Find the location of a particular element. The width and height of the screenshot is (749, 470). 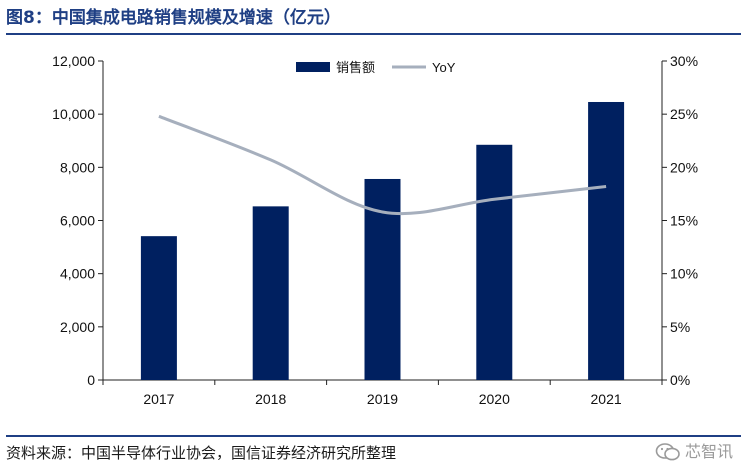

legend-swatch-bar is located at coordinates (313, 67).